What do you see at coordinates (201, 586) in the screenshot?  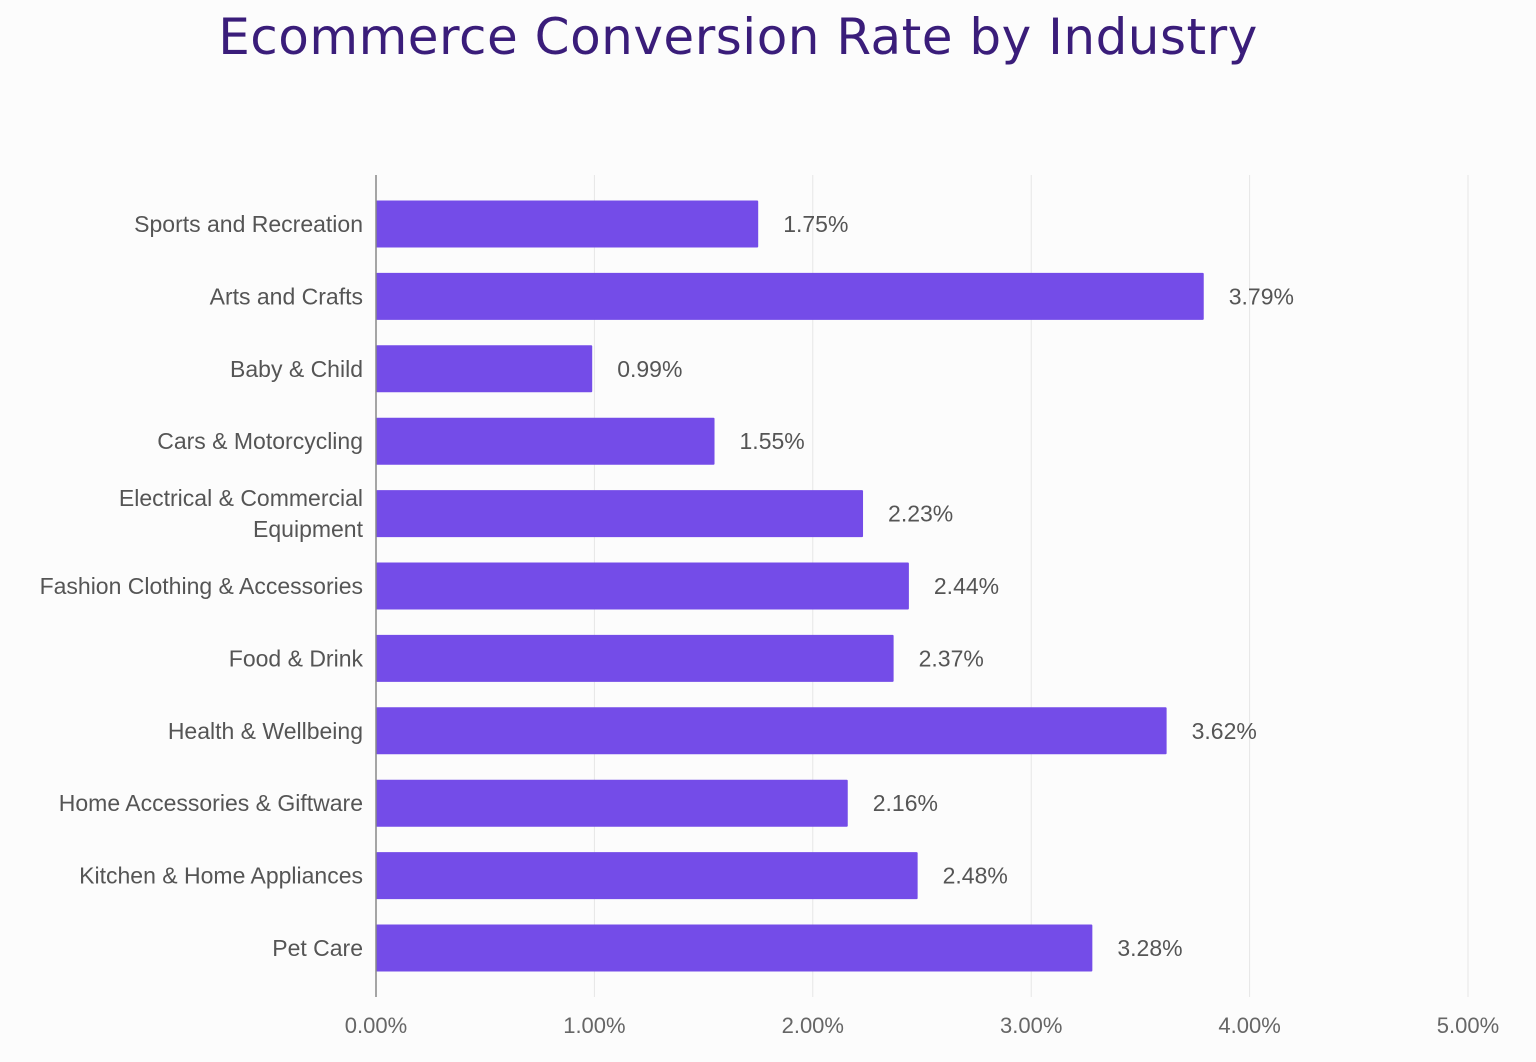 I see `category-label: Fashion Clothing & Accessories` at bounding box center [201, 586].